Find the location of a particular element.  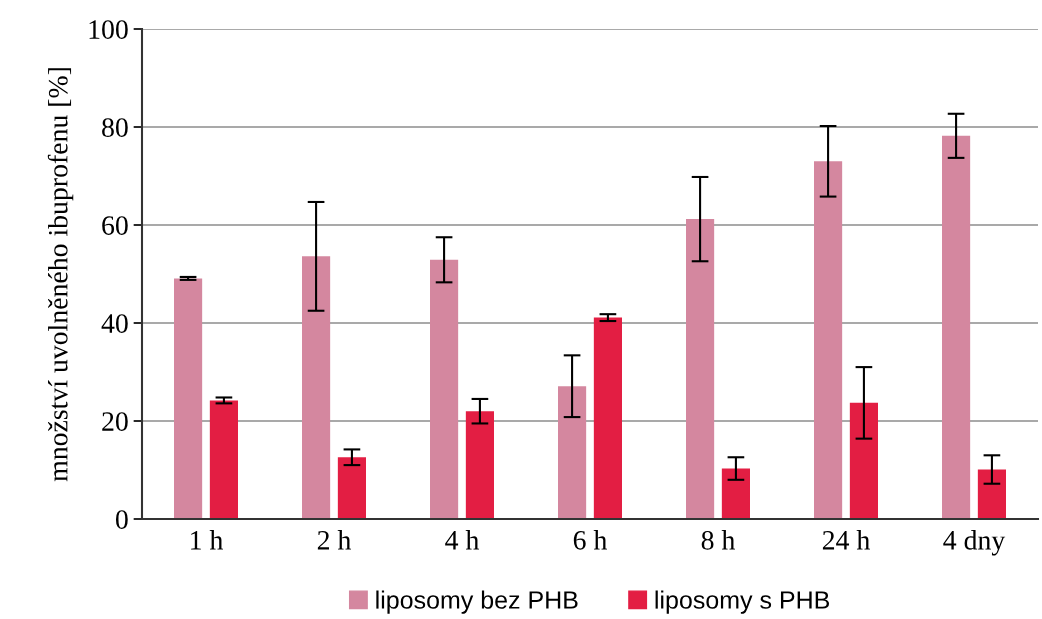

x-tick-label: 24 h is located at coordinates (846, 540).